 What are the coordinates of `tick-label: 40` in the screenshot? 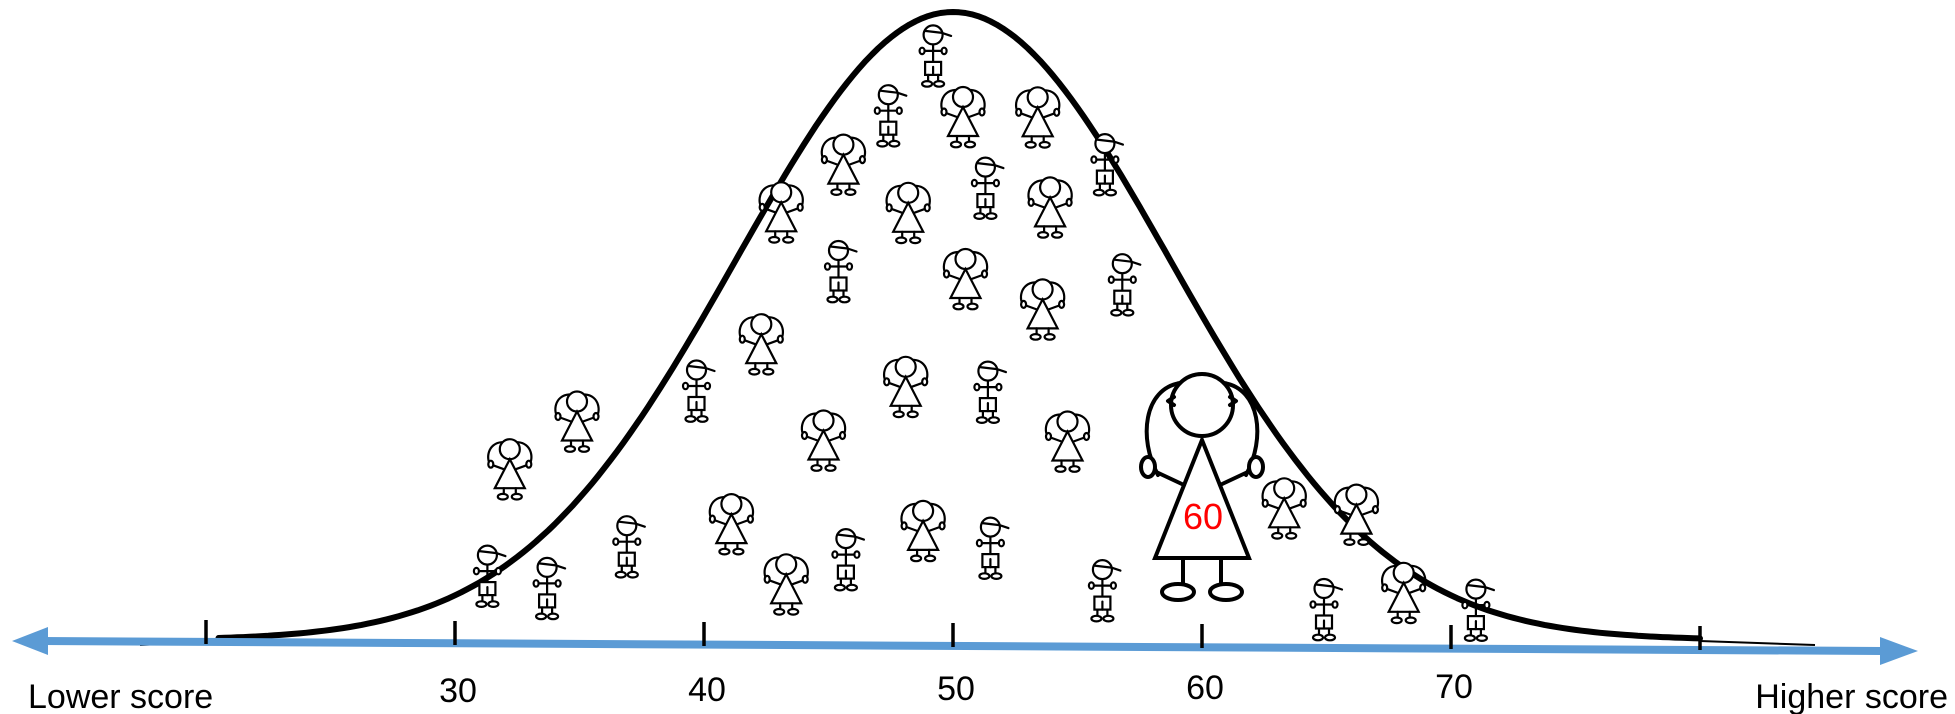 It's located at (707, 690).